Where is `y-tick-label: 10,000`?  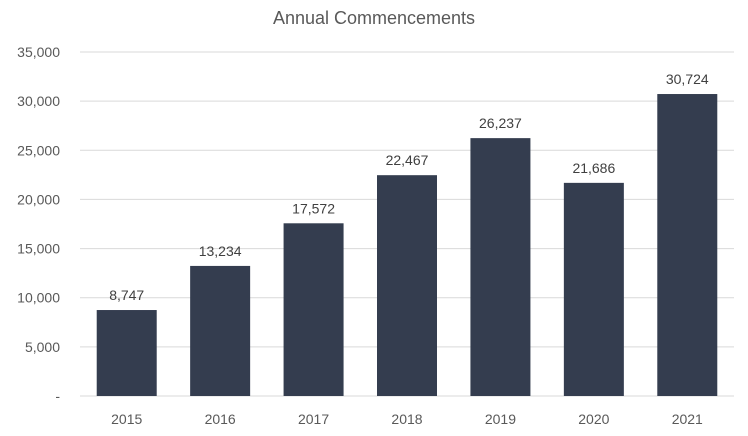
y-tick-label: 10,000 is located at coordinates (38, 298).